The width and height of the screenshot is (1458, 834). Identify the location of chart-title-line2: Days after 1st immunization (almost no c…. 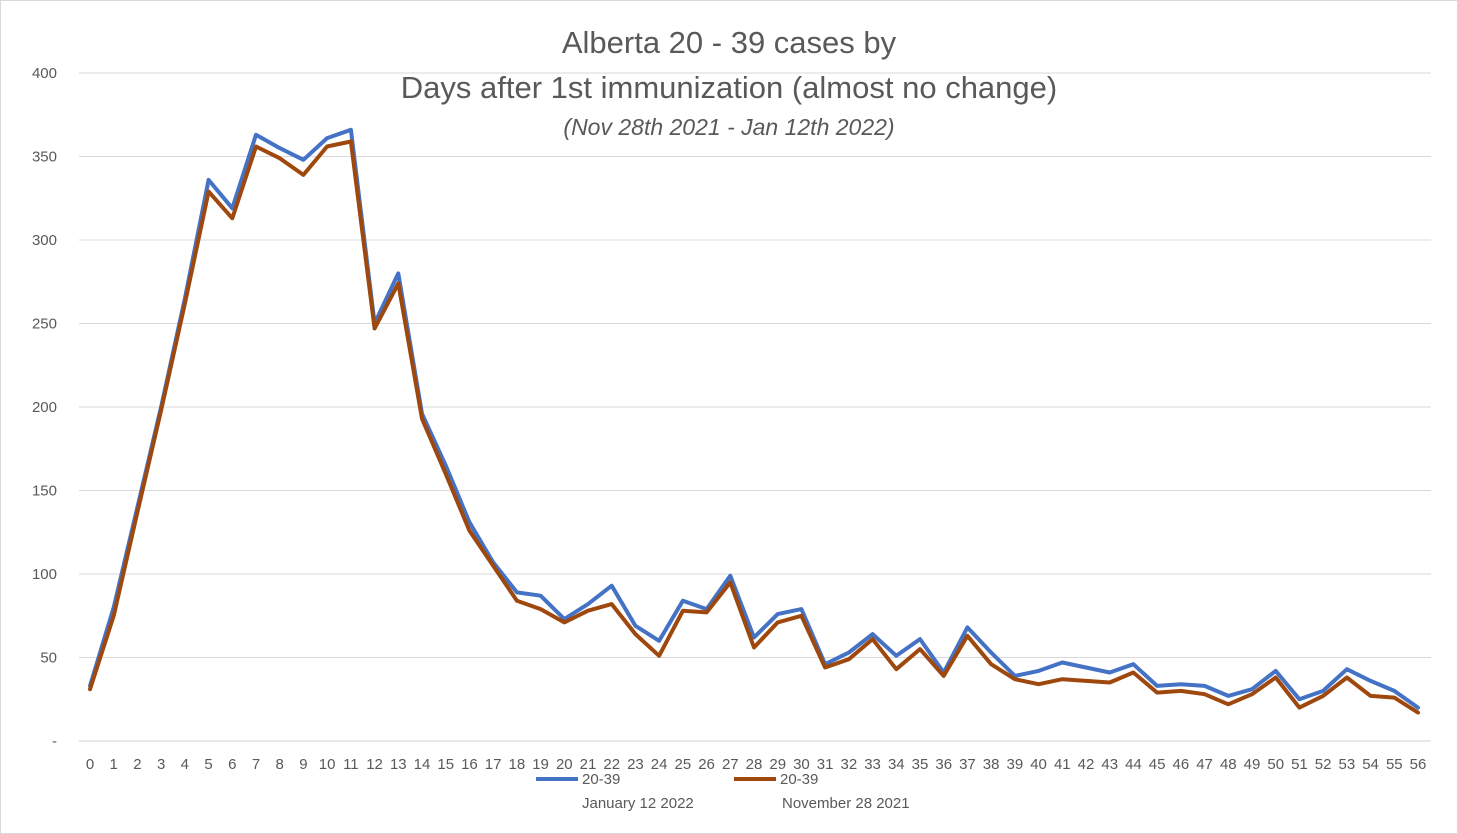
(729, 87).